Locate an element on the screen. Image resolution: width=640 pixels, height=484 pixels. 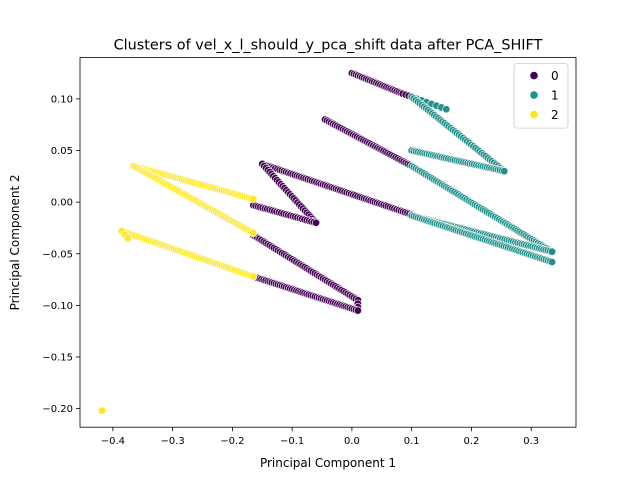
y-tick-label: −0.05 is located at coordinates (57, 254).